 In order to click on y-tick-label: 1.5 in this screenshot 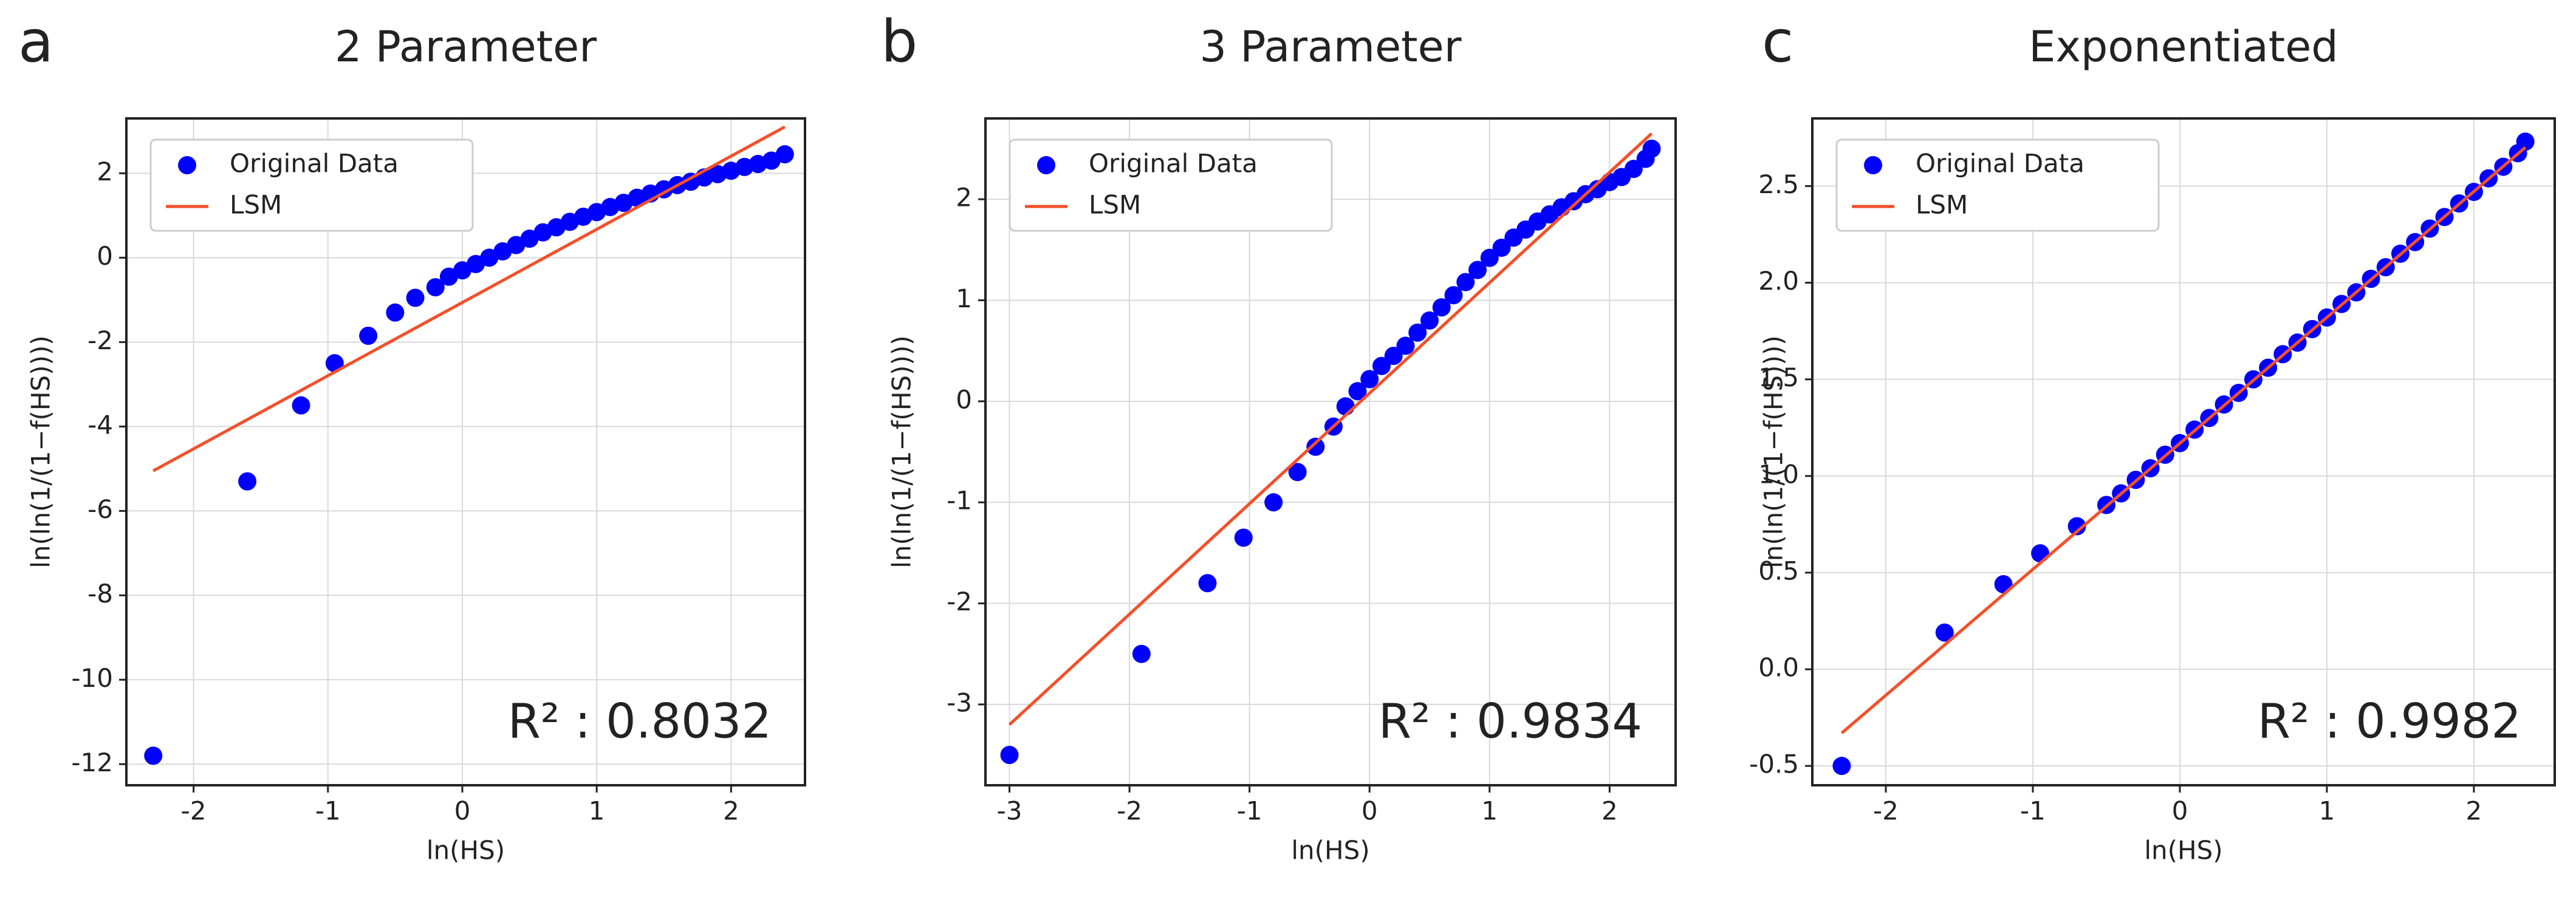, I will do `click(1779, 377)`.